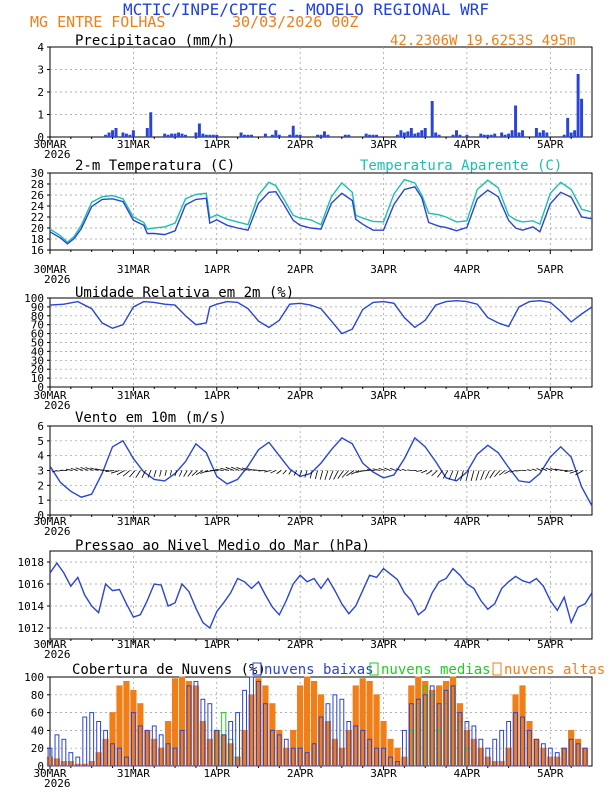  Describe the element at coordinates (97, 22) in the screenshot. I see `location-label: MG ENTRE FOLHAS` at that location.